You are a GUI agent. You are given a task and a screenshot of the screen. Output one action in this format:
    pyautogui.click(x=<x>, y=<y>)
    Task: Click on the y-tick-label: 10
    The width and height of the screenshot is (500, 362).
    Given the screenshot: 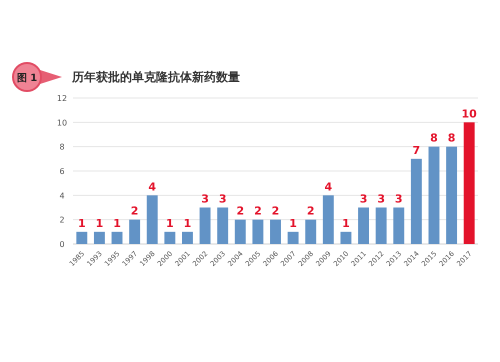 What is the action you would take?
    pyautogui.click(x=62, y=123)
    